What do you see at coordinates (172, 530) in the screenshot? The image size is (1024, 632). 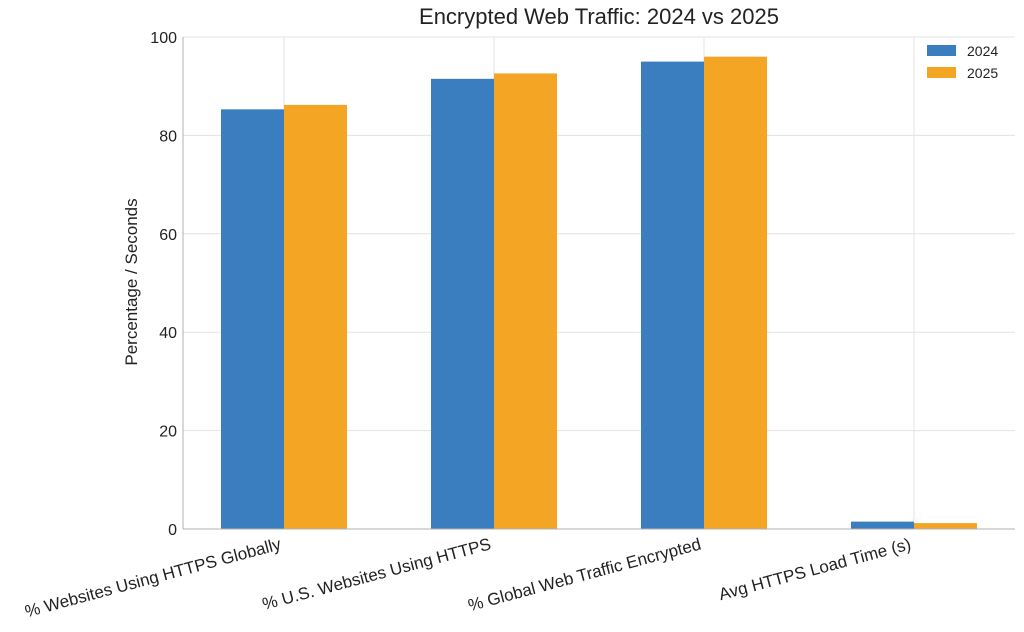 I see `y-tick-label: 0` at bounding box center [172, 530].